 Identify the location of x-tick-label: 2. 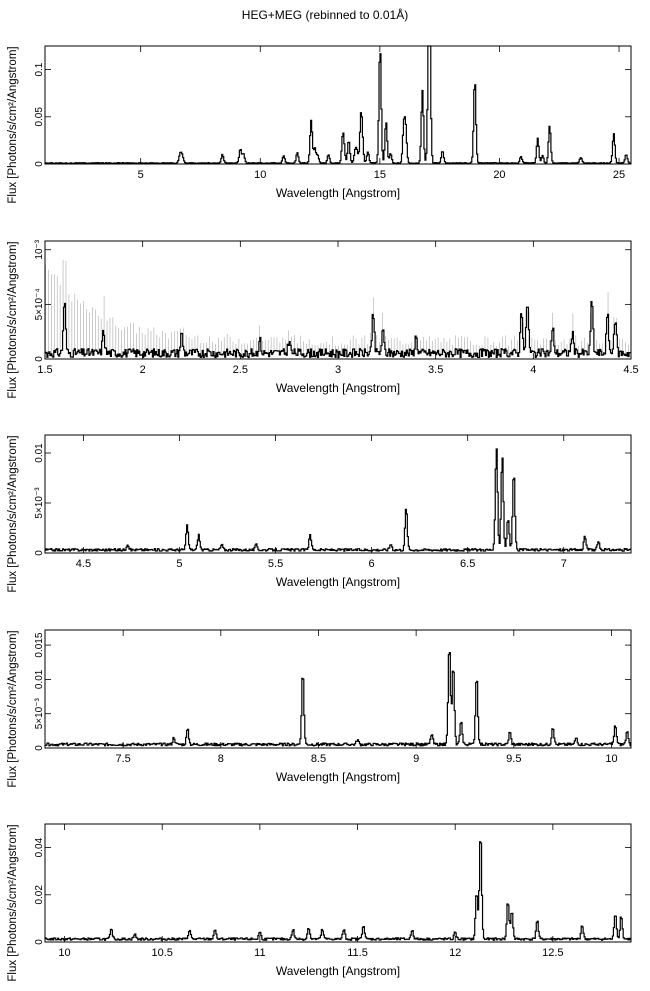
(143, 370).